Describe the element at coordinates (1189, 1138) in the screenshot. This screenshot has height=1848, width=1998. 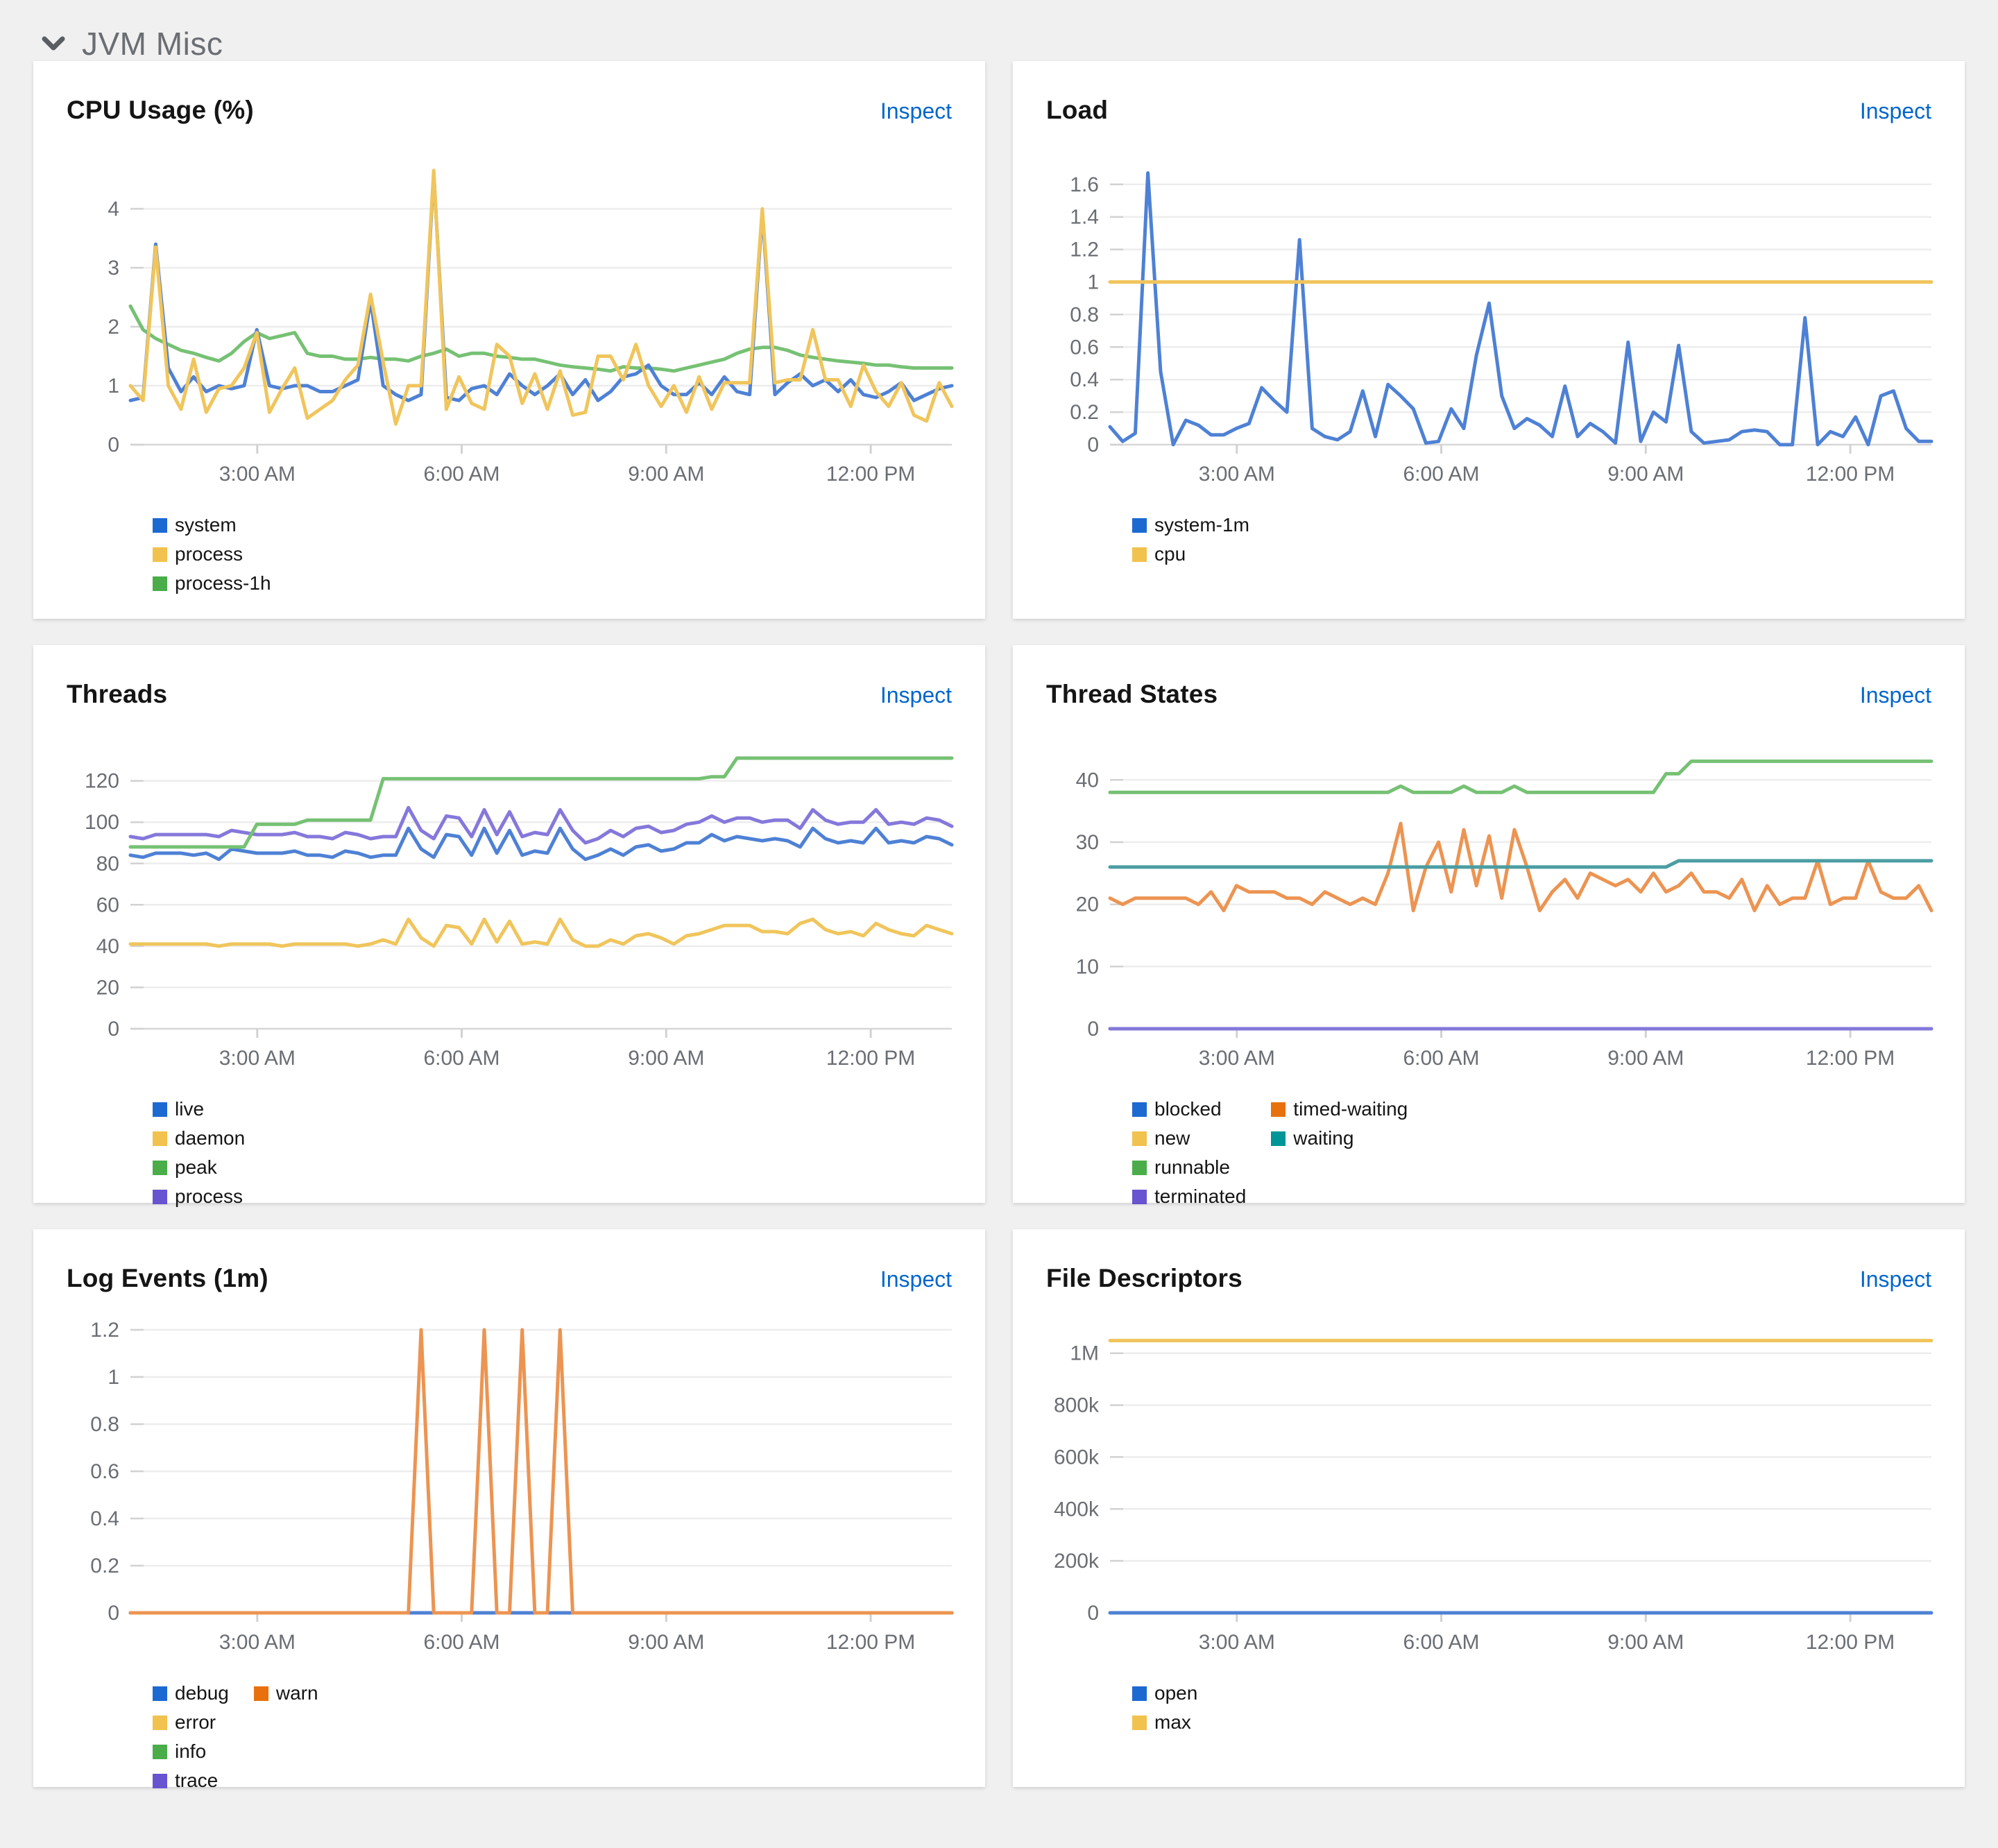
I see `legend-item-new: new` at that location.